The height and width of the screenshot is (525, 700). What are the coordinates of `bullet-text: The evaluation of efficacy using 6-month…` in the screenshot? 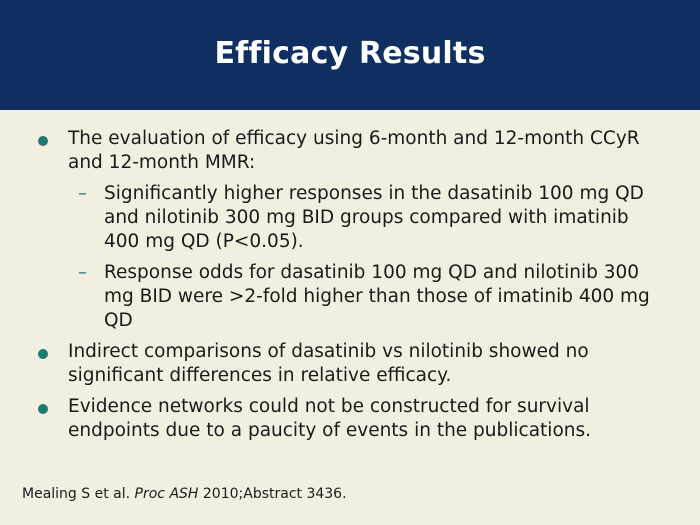 It's located at (354, 150).